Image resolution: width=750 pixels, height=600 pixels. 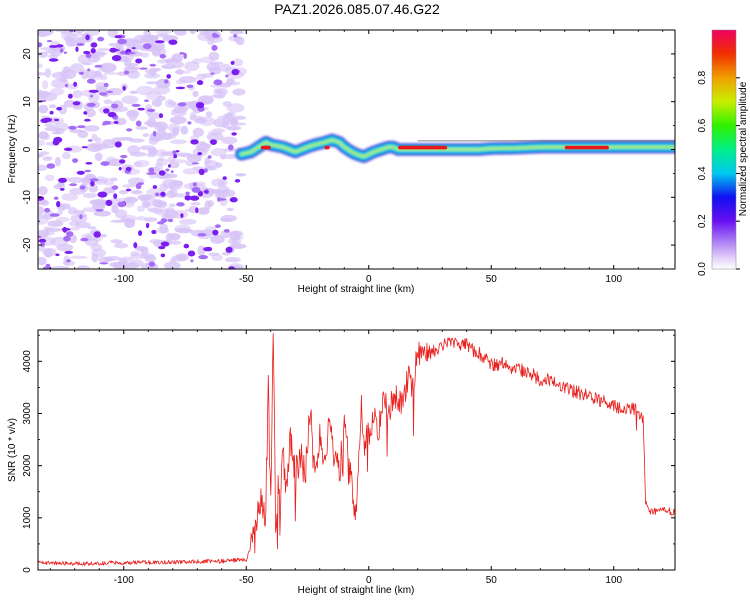 What do you see at coordinates (369, 580) in the screenshot?
I see `x-tick-label: 0` at bounding box center [369, 580].